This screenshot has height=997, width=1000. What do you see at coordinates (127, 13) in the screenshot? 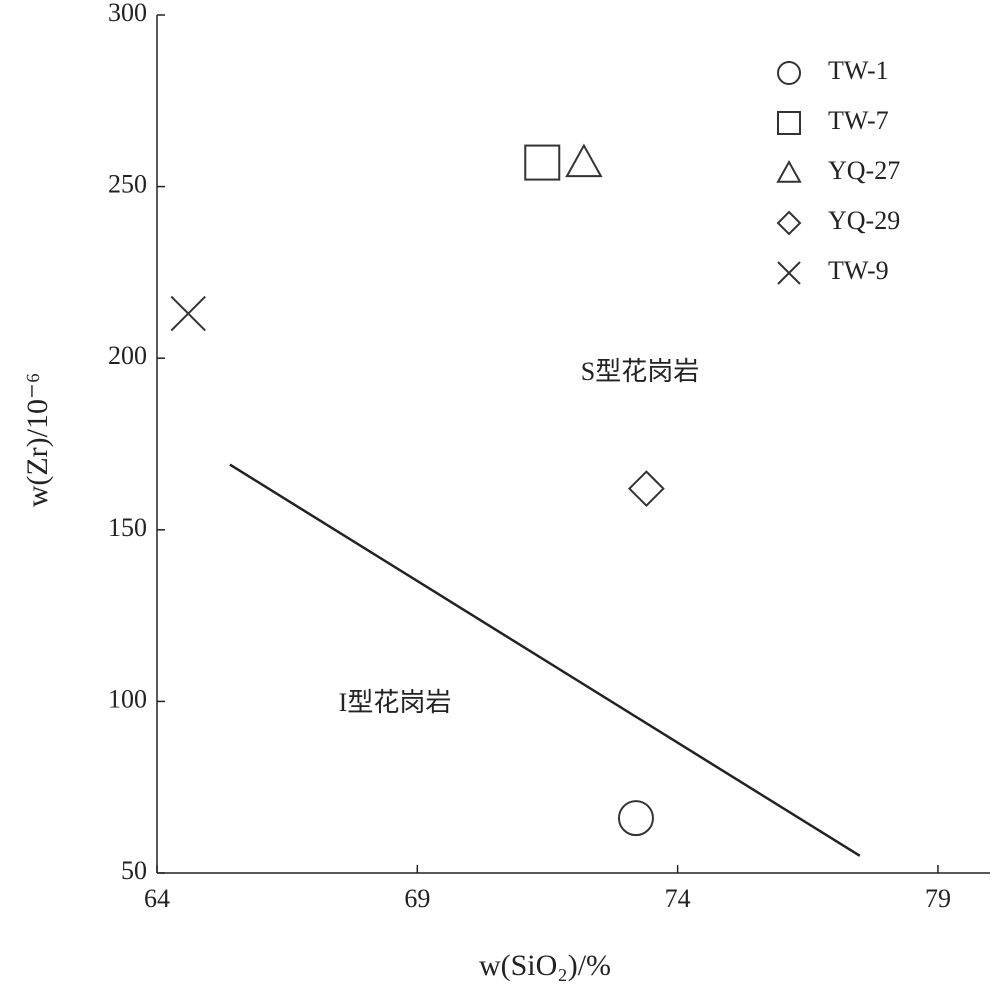
I see `y-tick-label: 300` at bounding box center [127, 13].